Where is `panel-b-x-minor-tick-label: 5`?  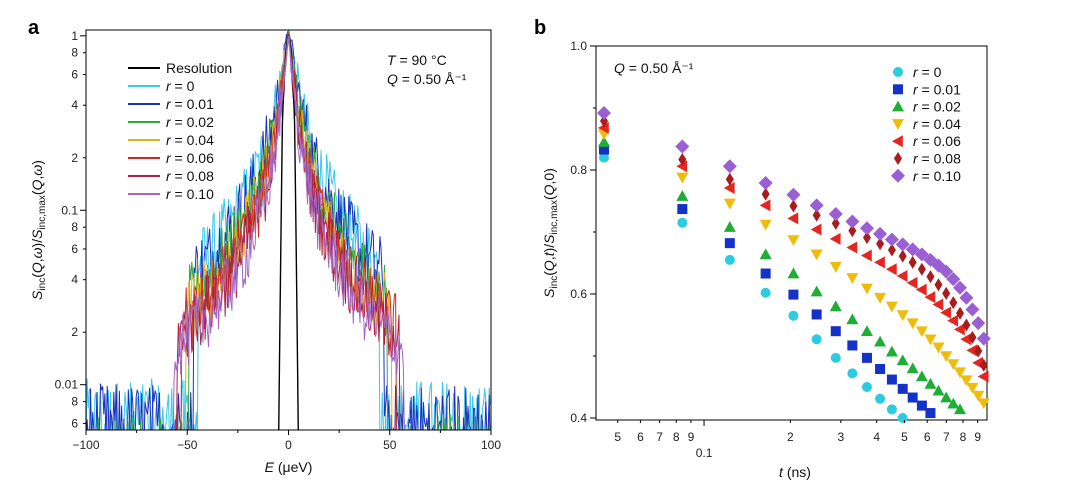 panel-b-x-minor-tick-label: 5 is located at coordinates (904, 437).